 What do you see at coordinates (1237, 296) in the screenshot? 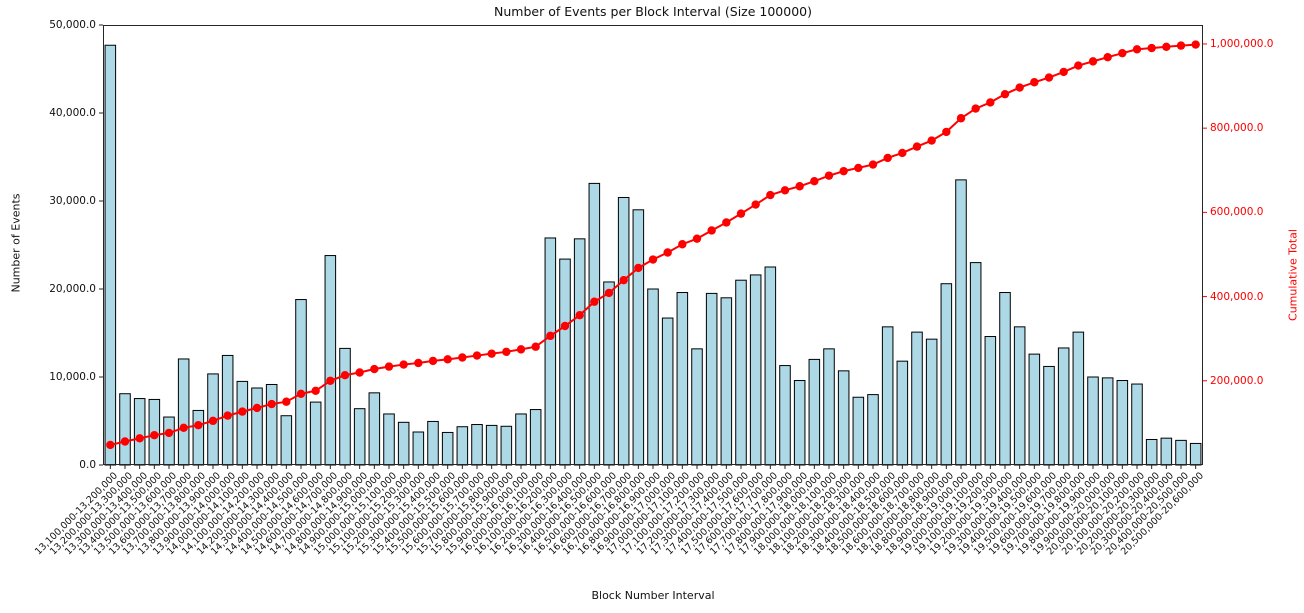
I see `y-tick-label-right: 400,000.0` at bounding box center [1237, 296].